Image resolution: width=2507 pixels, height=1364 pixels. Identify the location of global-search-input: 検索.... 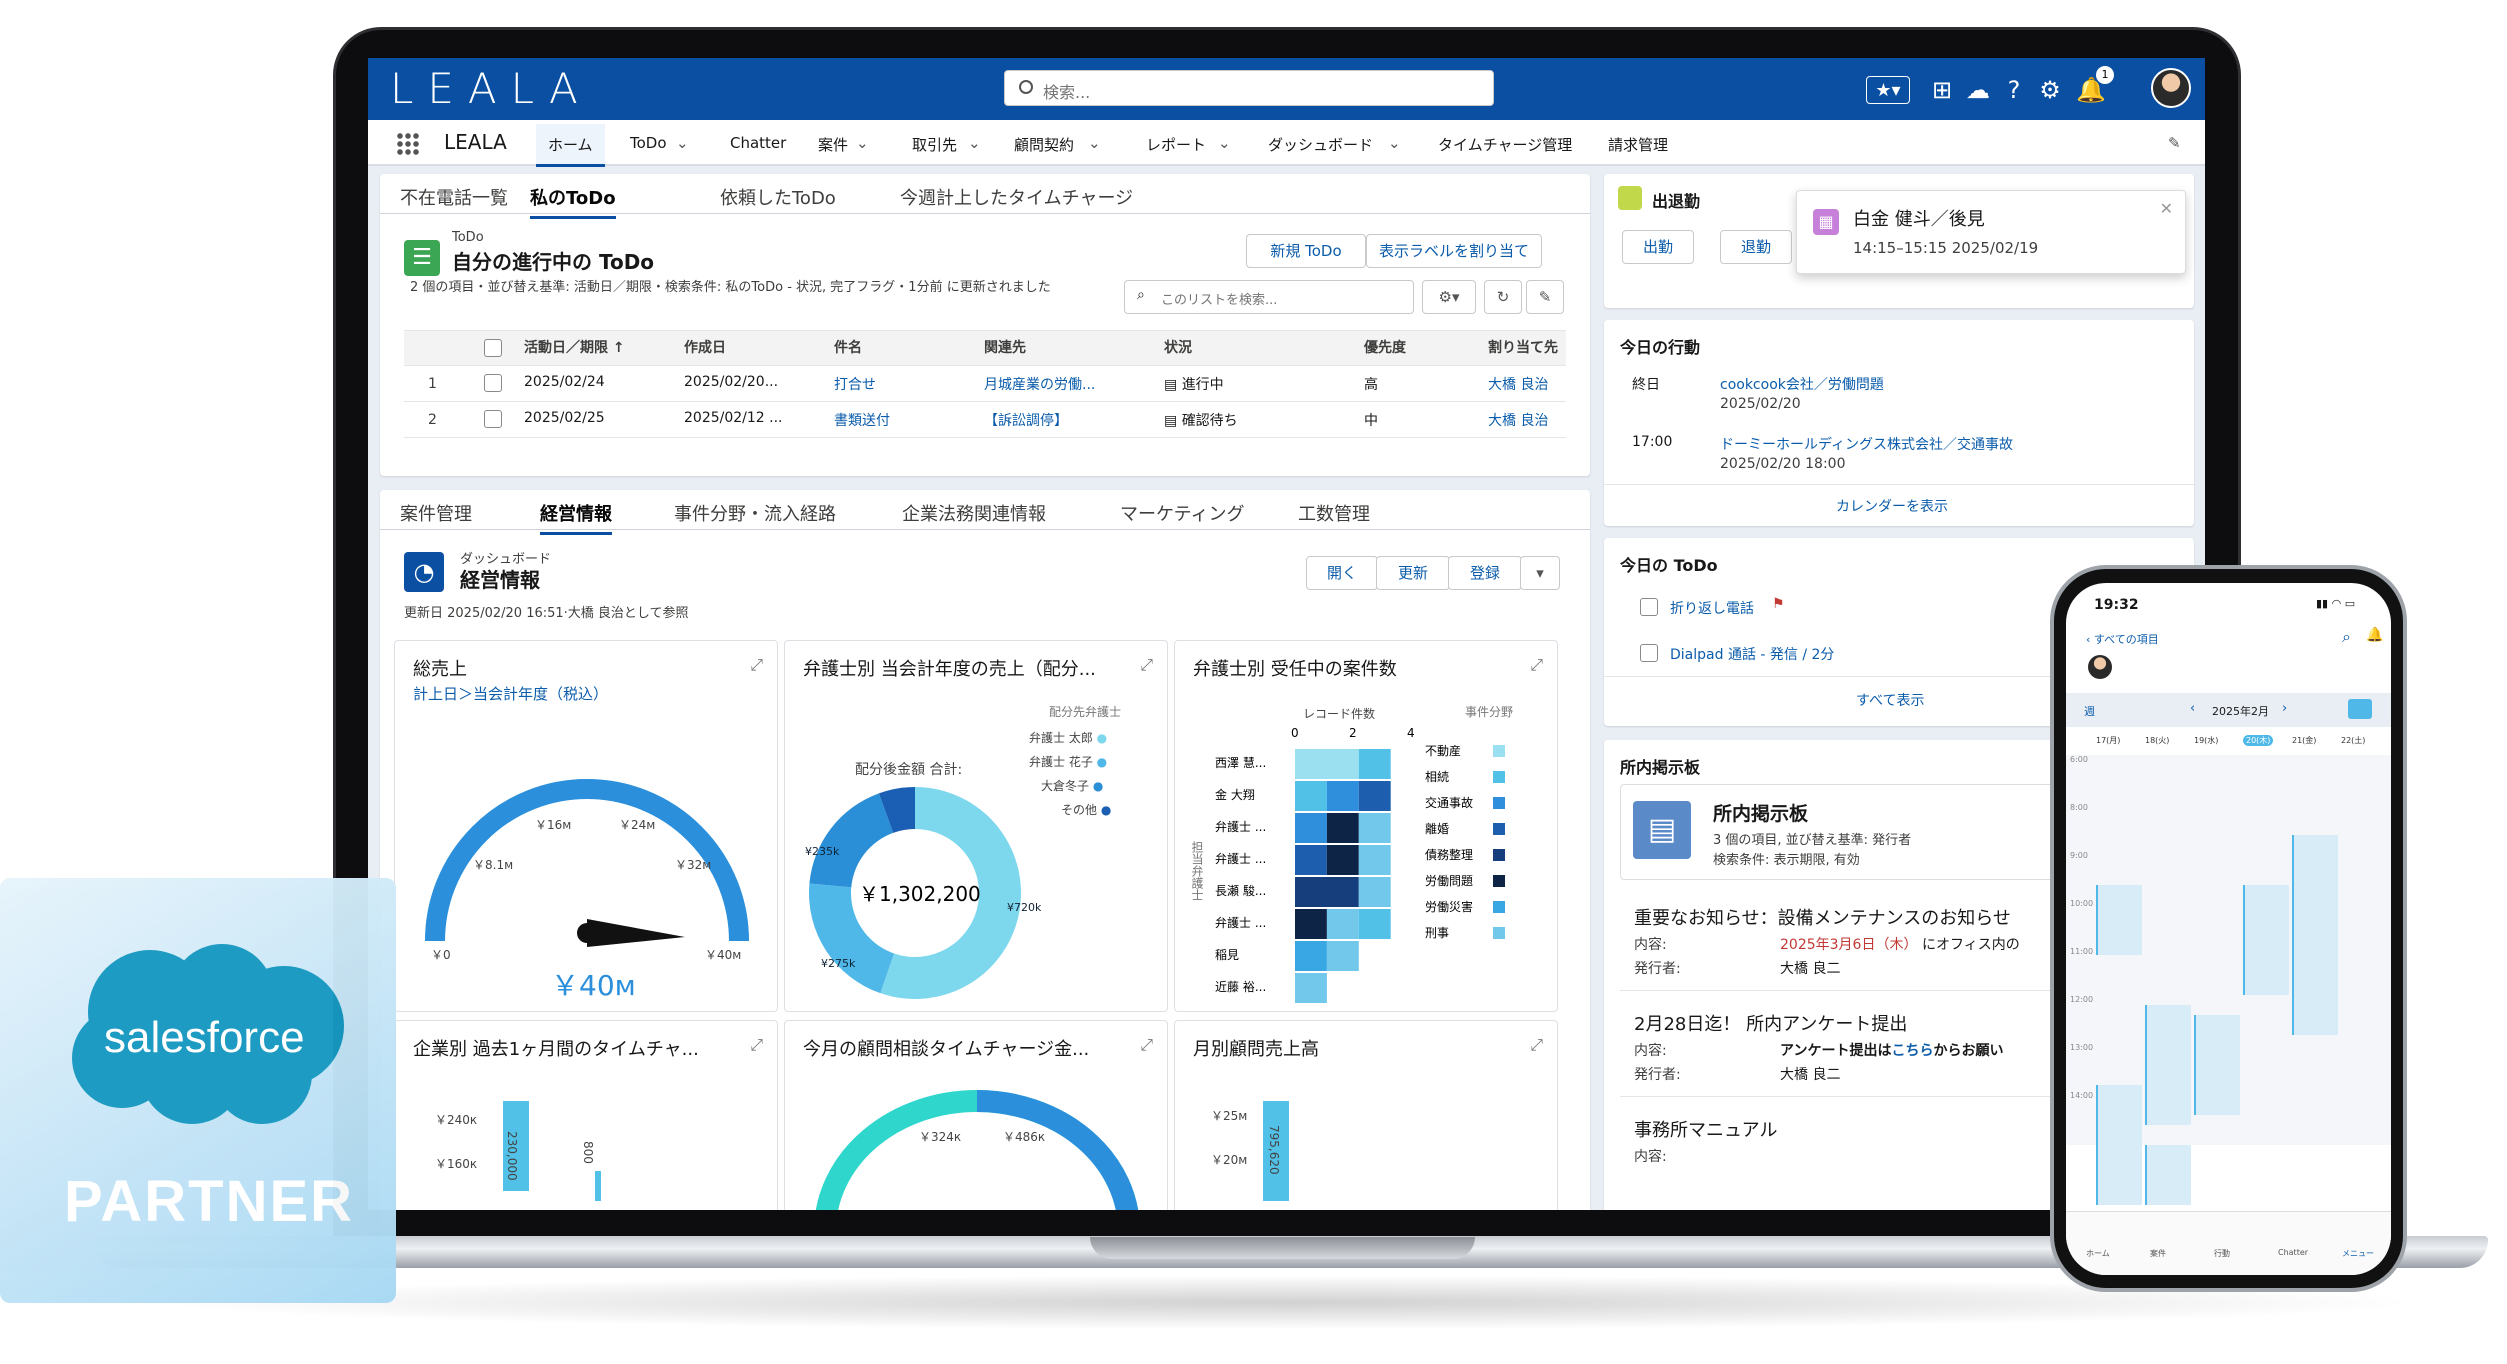
(1249, 88).